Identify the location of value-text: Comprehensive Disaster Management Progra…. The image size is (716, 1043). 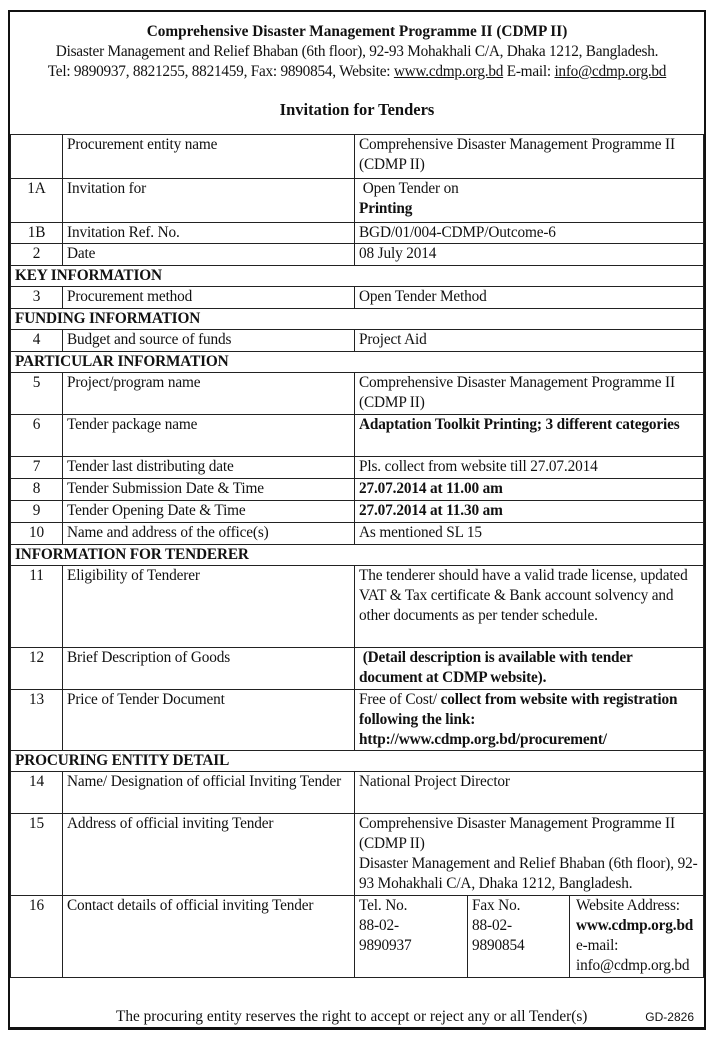
(517, 833).